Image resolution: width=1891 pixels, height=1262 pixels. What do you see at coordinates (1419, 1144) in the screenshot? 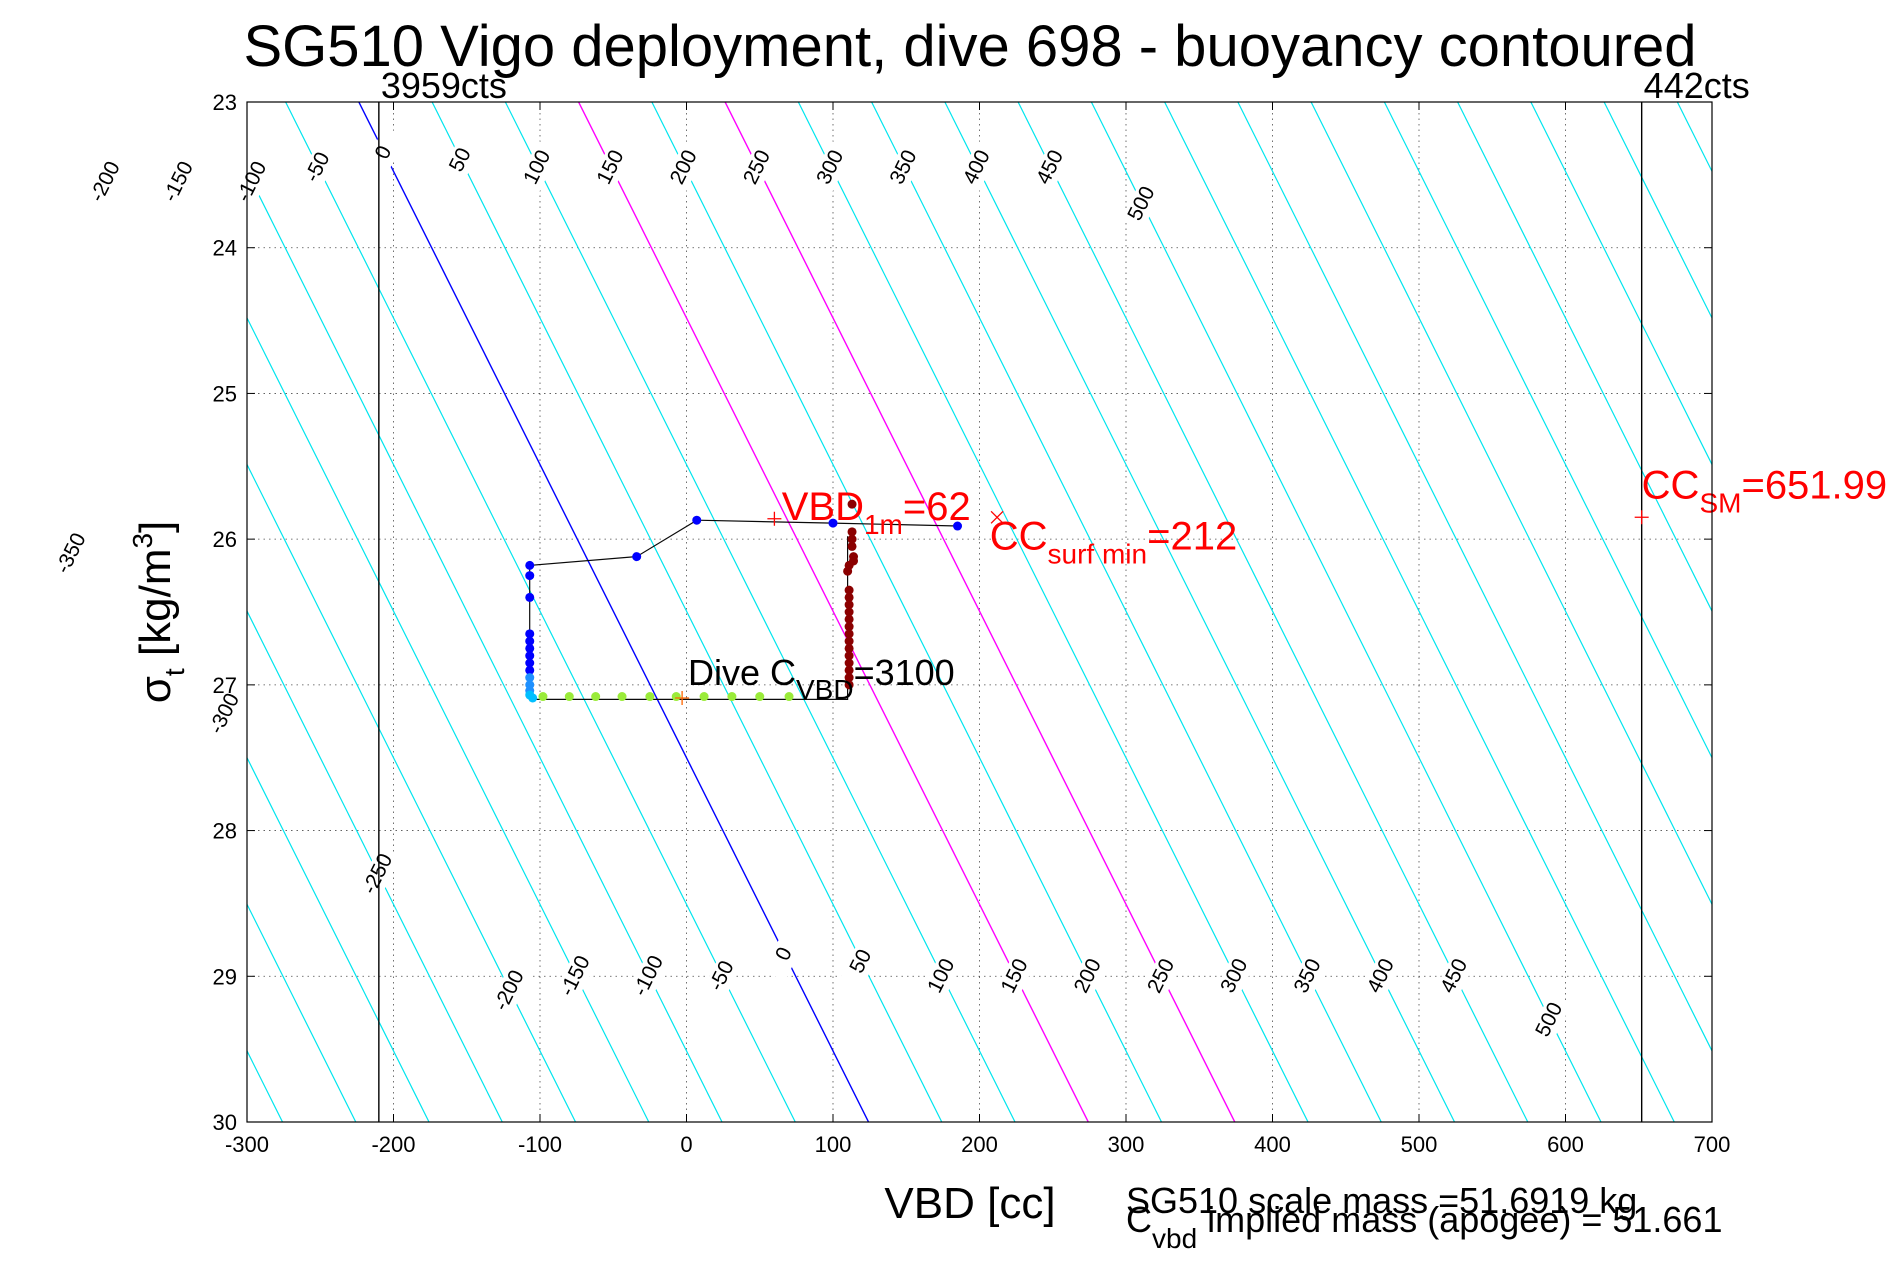
I see `x-tick-label: 500` at bounding box center [1419, 1144].